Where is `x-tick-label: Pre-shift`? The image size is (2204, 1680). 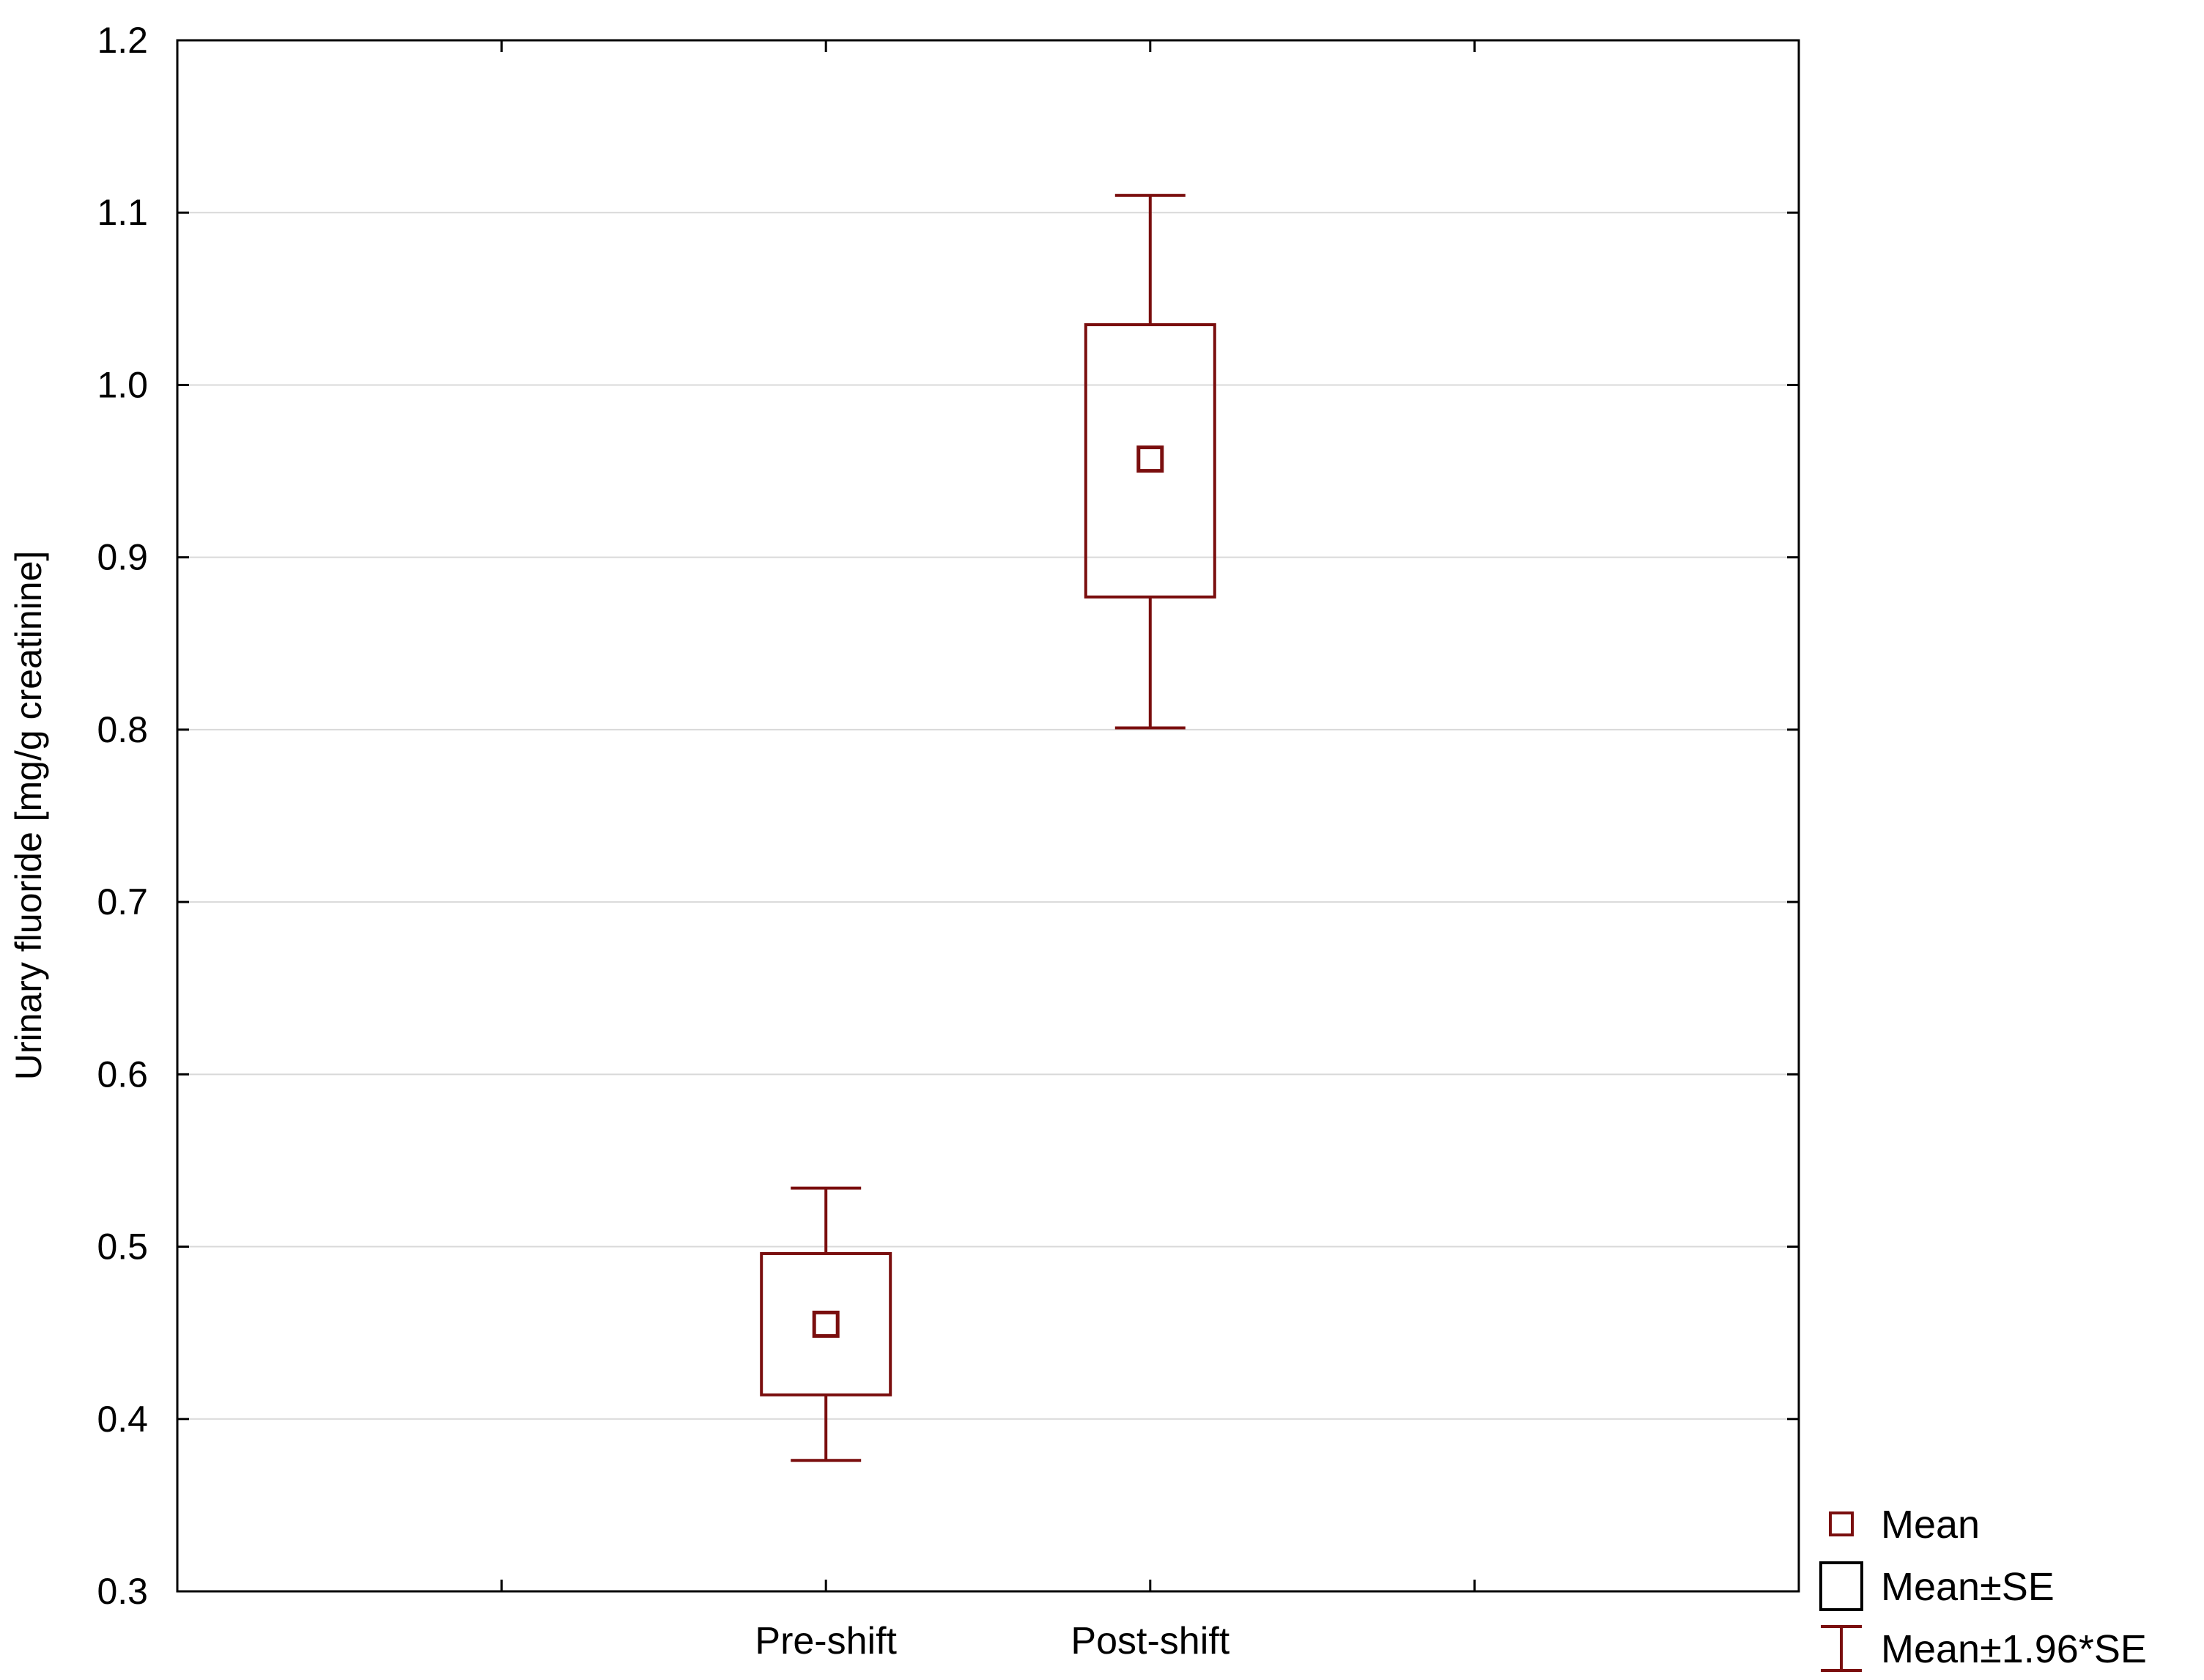
x-tick-label: Pre-shift is located at coordinates (826, 1641).